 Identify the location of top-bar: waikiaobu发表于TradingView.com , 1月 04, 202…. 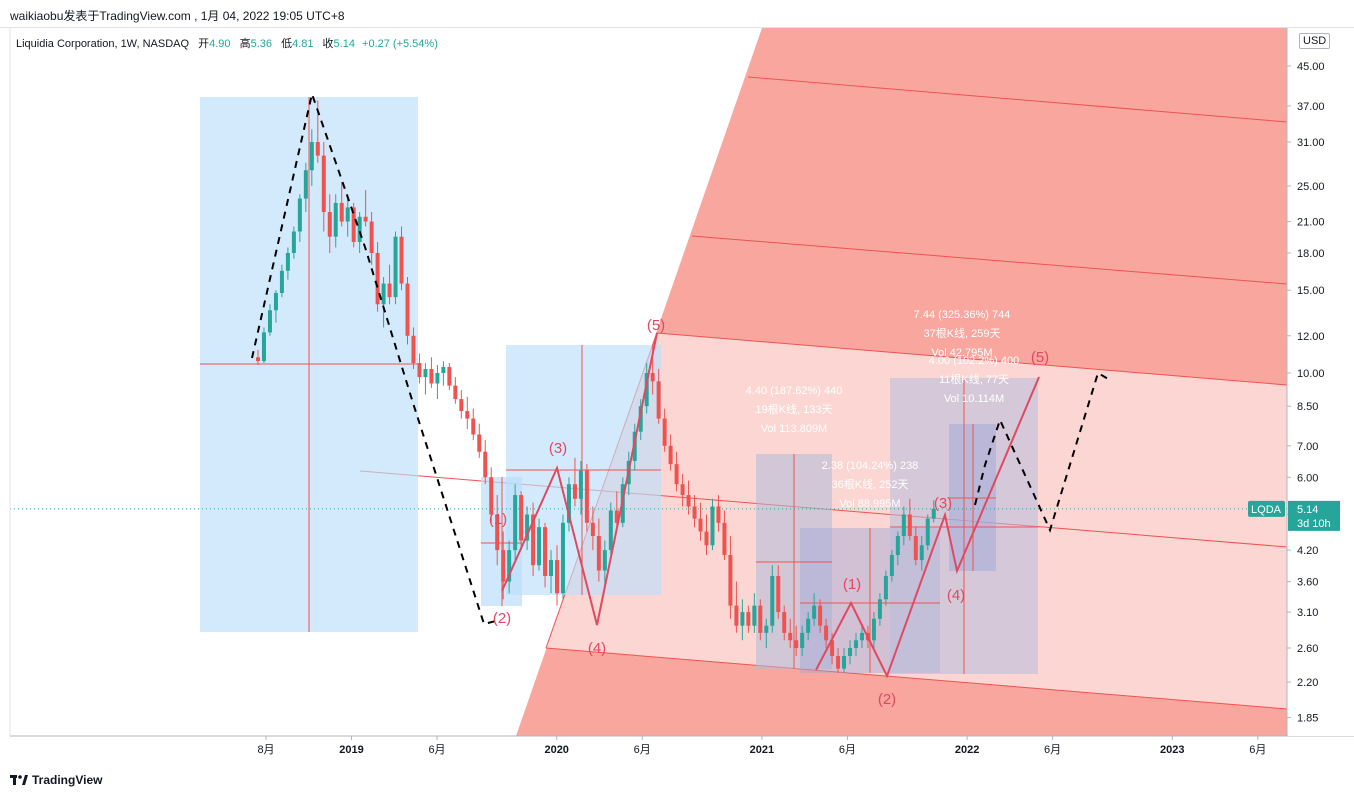
(677, 14).